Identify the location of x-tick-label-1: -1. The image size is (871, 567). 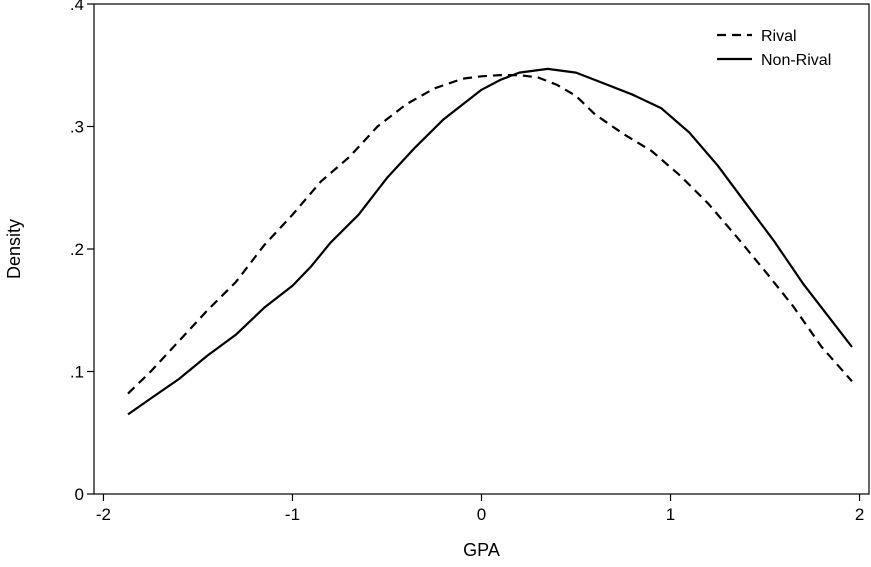
(292, 514).